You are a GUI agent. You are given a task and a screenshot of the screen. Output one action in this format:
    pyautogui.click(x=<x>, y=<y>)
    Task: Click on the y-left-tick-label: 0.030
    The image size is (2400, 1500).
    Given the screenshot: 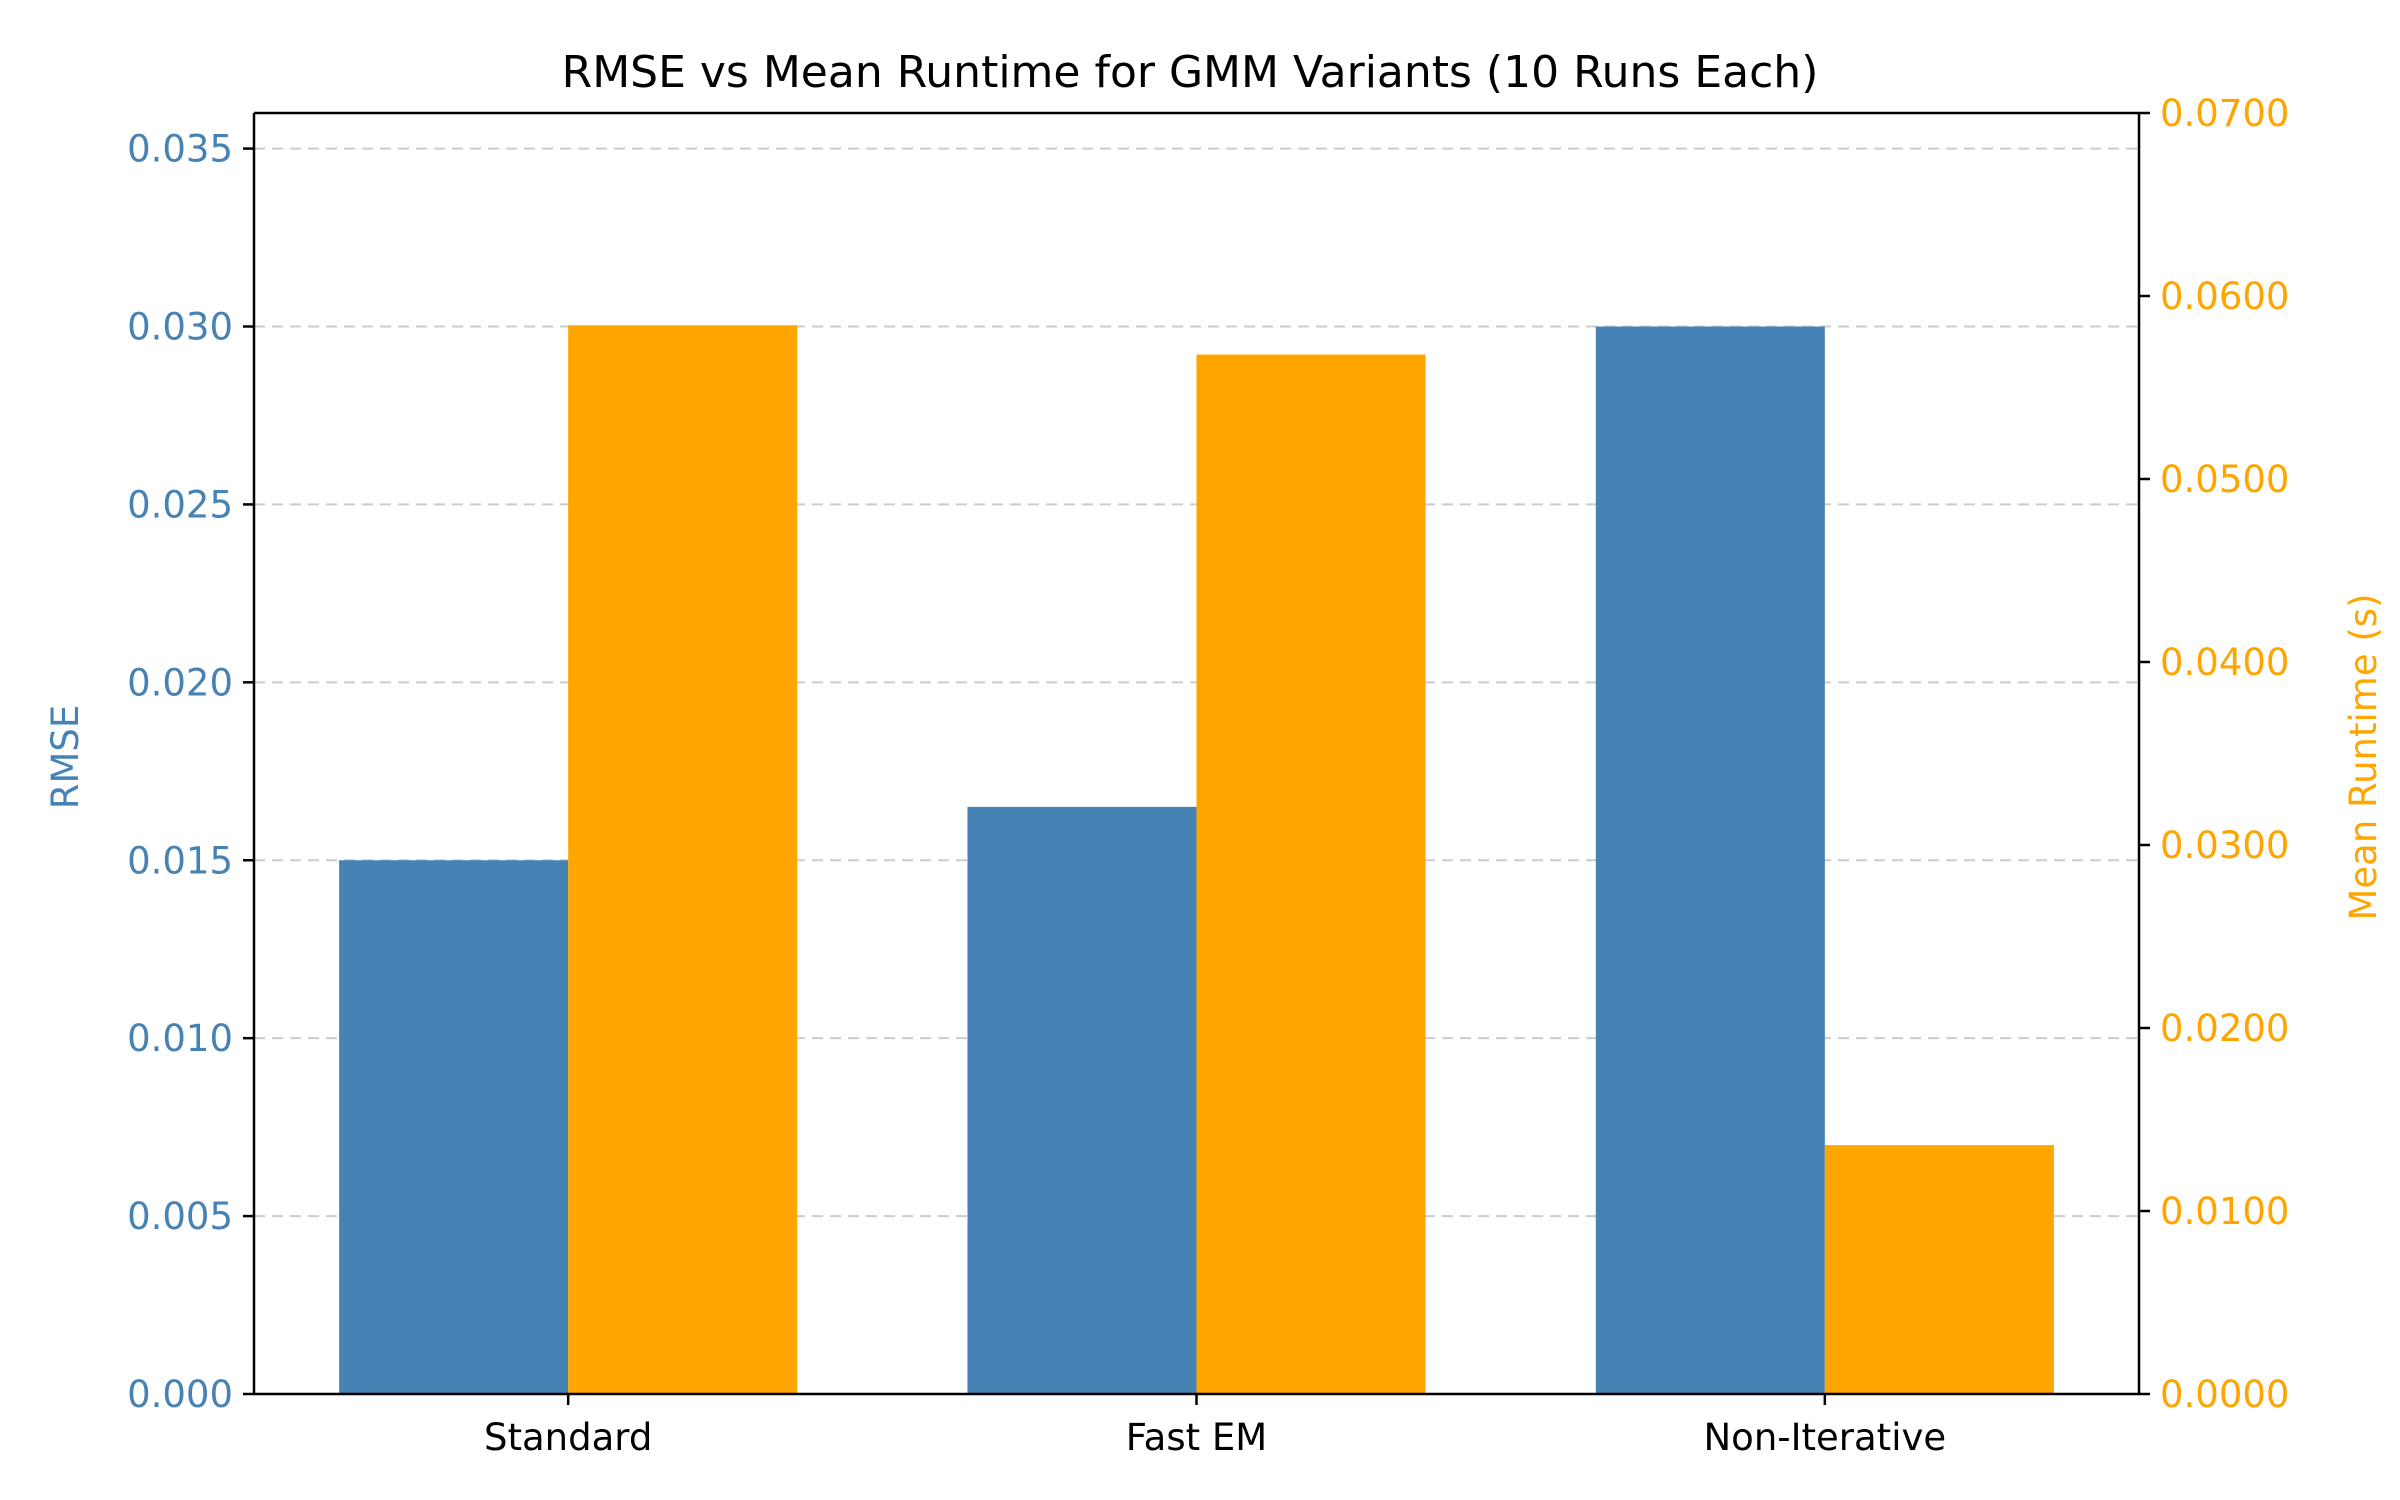 What is the action you would take?
    pyautogui.click(x=180, y=327)
    